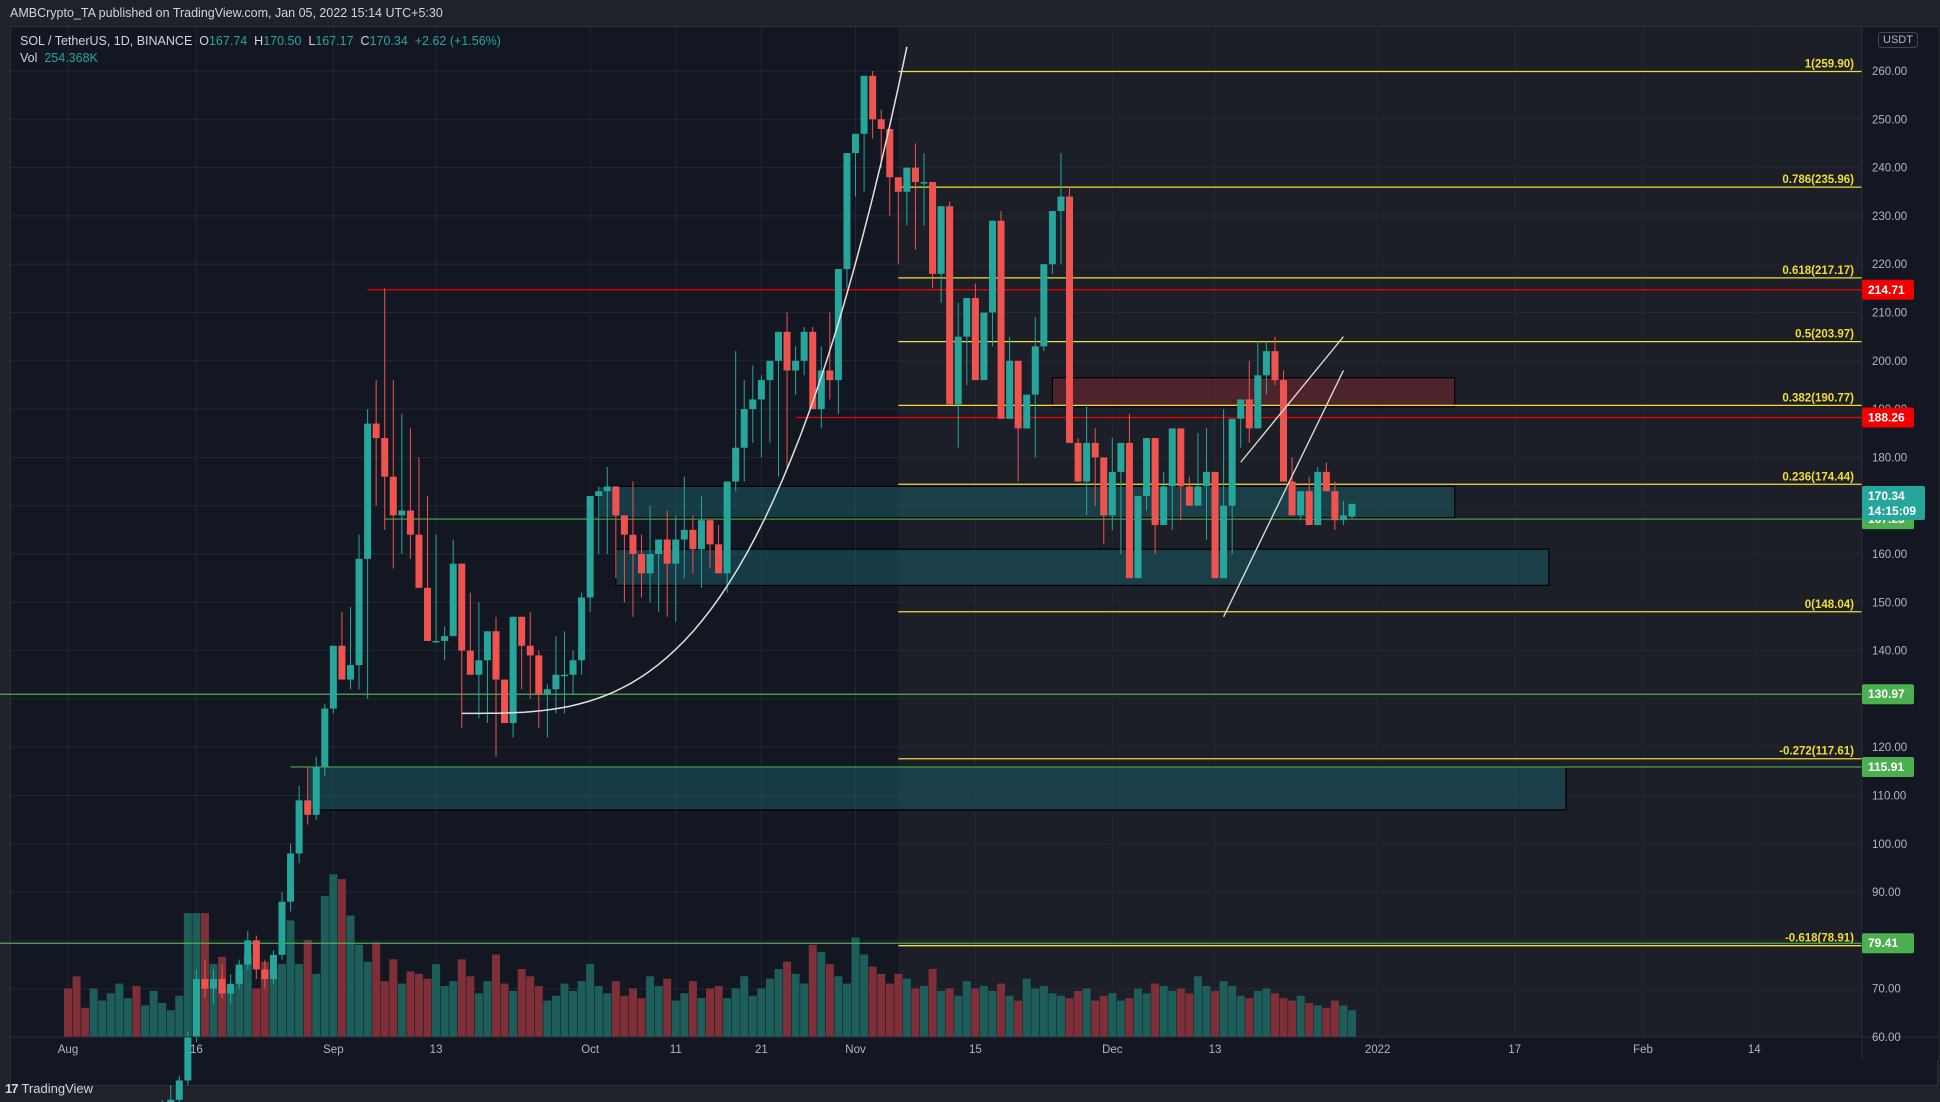 This screenshot has width=1940, height=1102. I want to click on price-axis, so click(1900, 543).